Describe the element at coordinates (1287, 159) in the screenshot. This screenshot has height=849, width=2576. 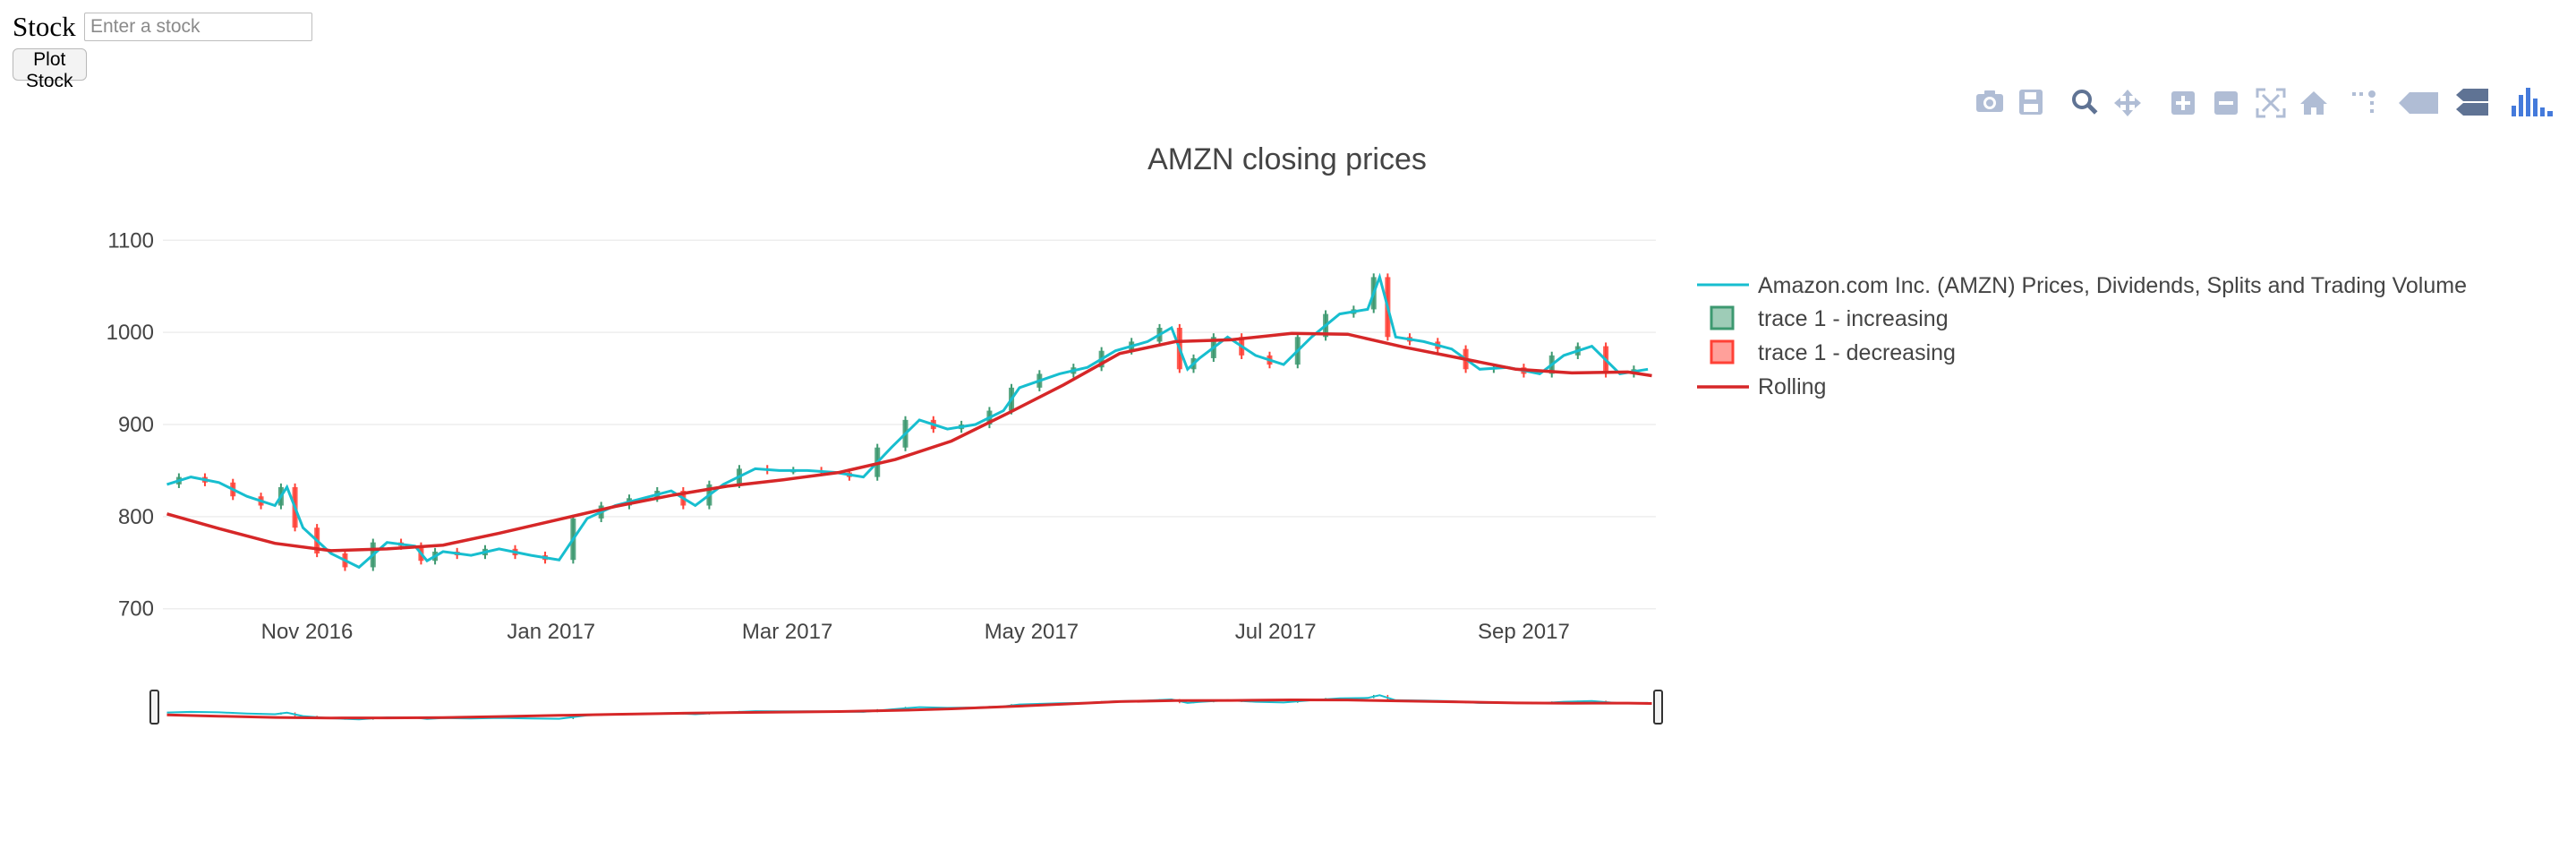
I see `chart-title: AMZN closing prices` at that location.